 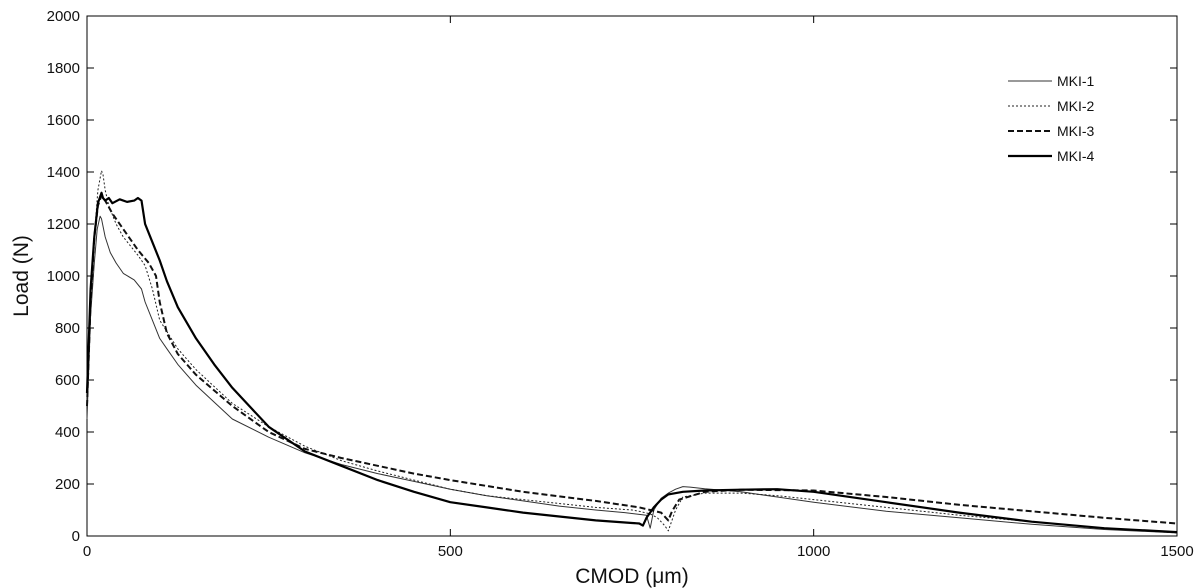 I want to click on y-tick-label: 0, so click(x=76, y=536).